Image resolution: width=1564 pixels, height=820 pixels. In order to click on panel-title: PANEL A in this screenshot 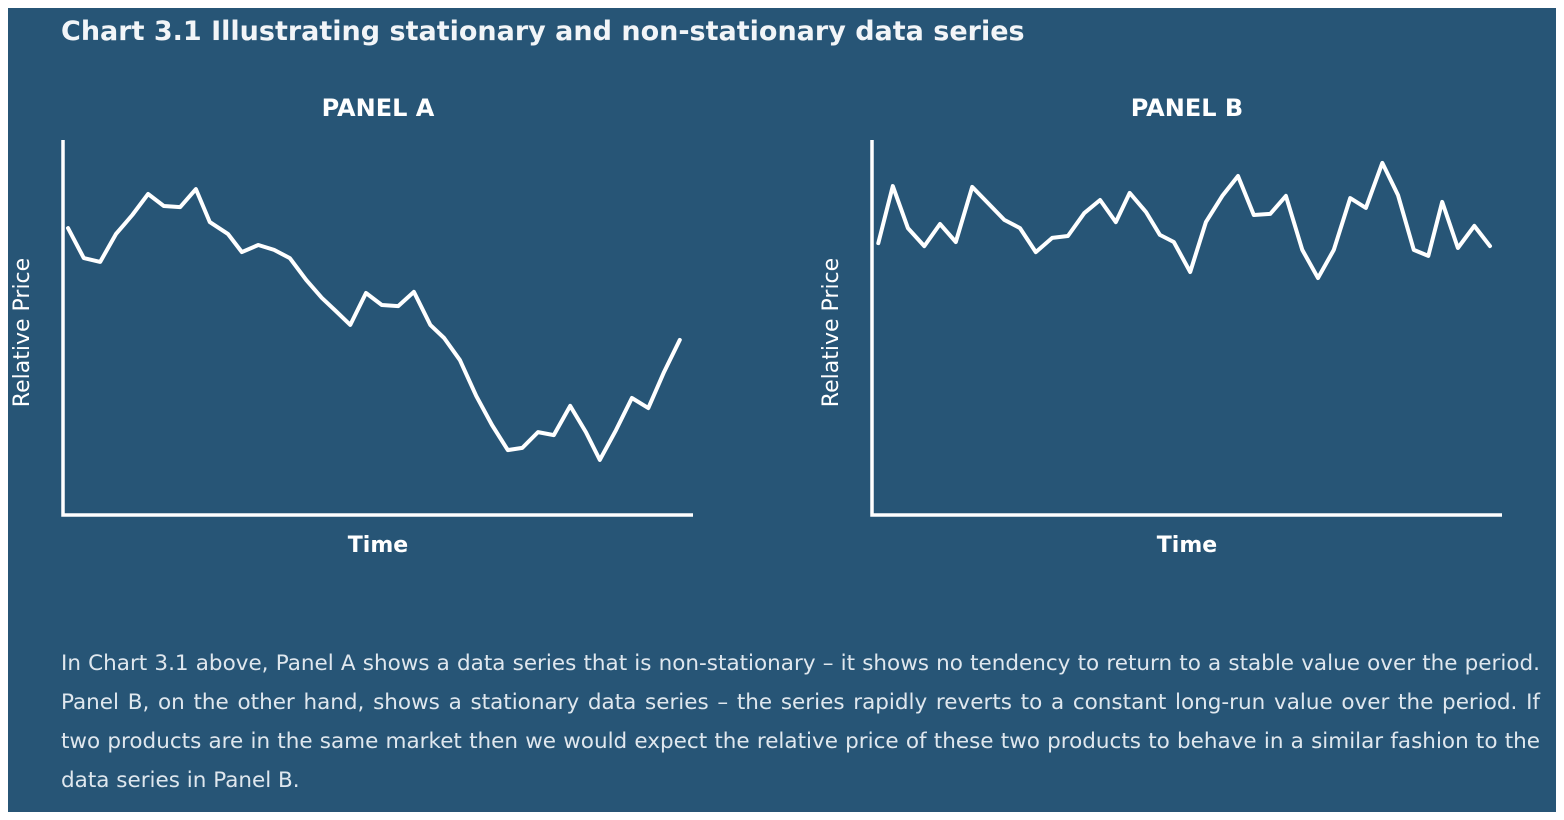, I will do `click(378, 108)`.